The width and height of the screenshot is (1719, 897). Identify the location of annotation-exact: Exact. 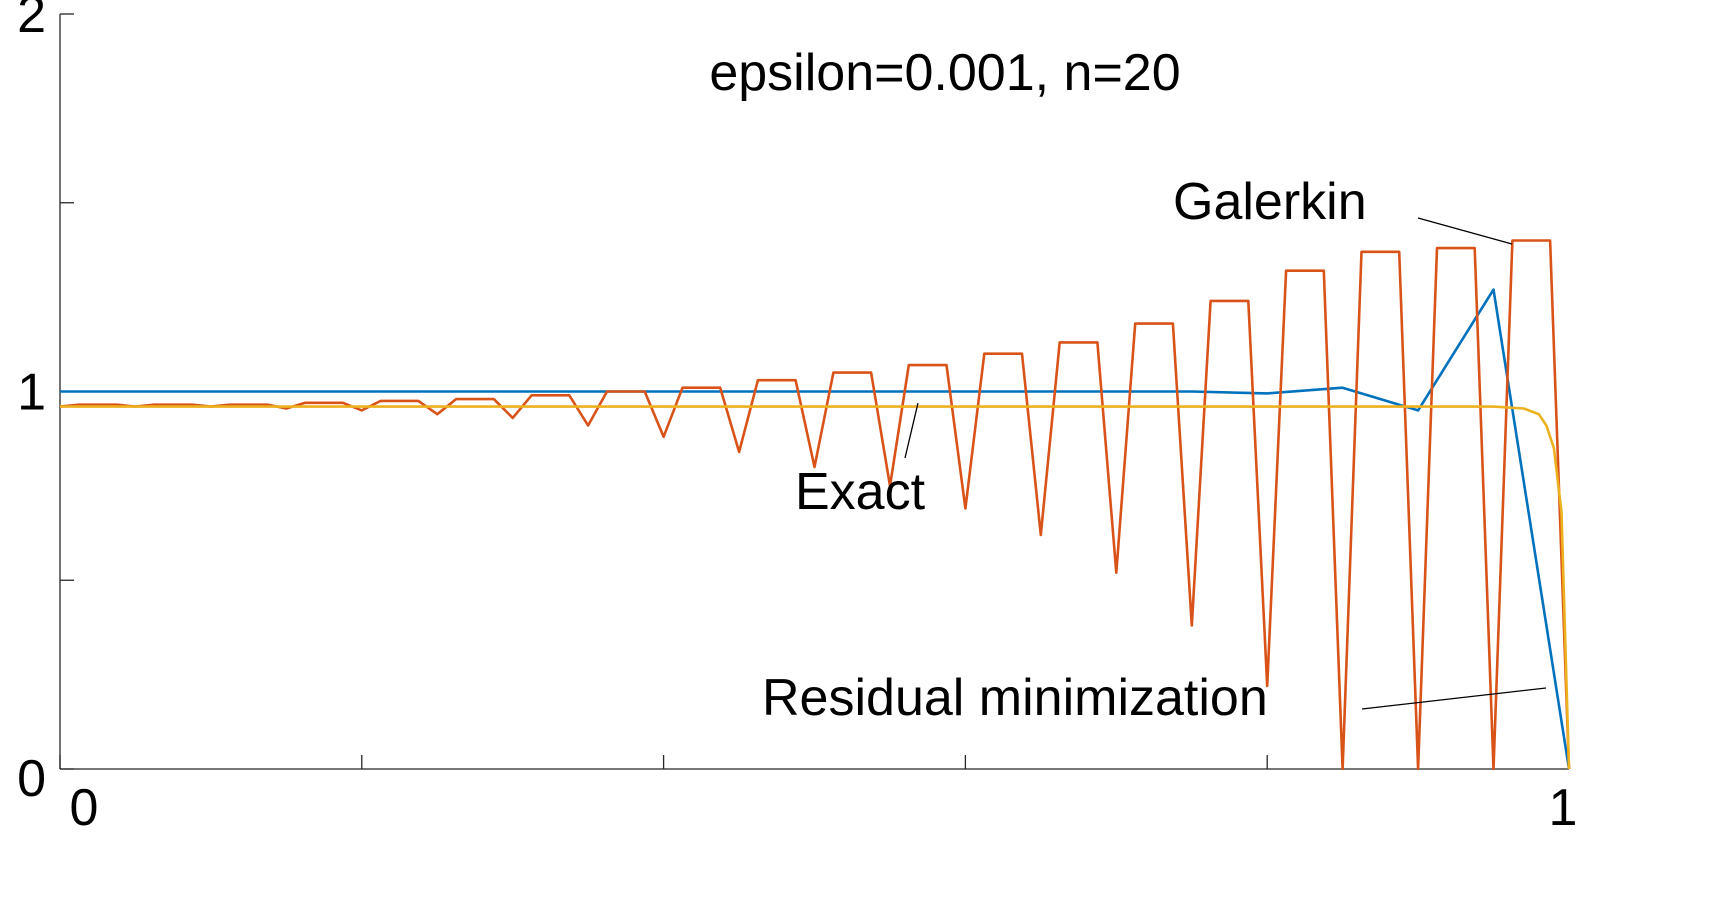
(860, 492).